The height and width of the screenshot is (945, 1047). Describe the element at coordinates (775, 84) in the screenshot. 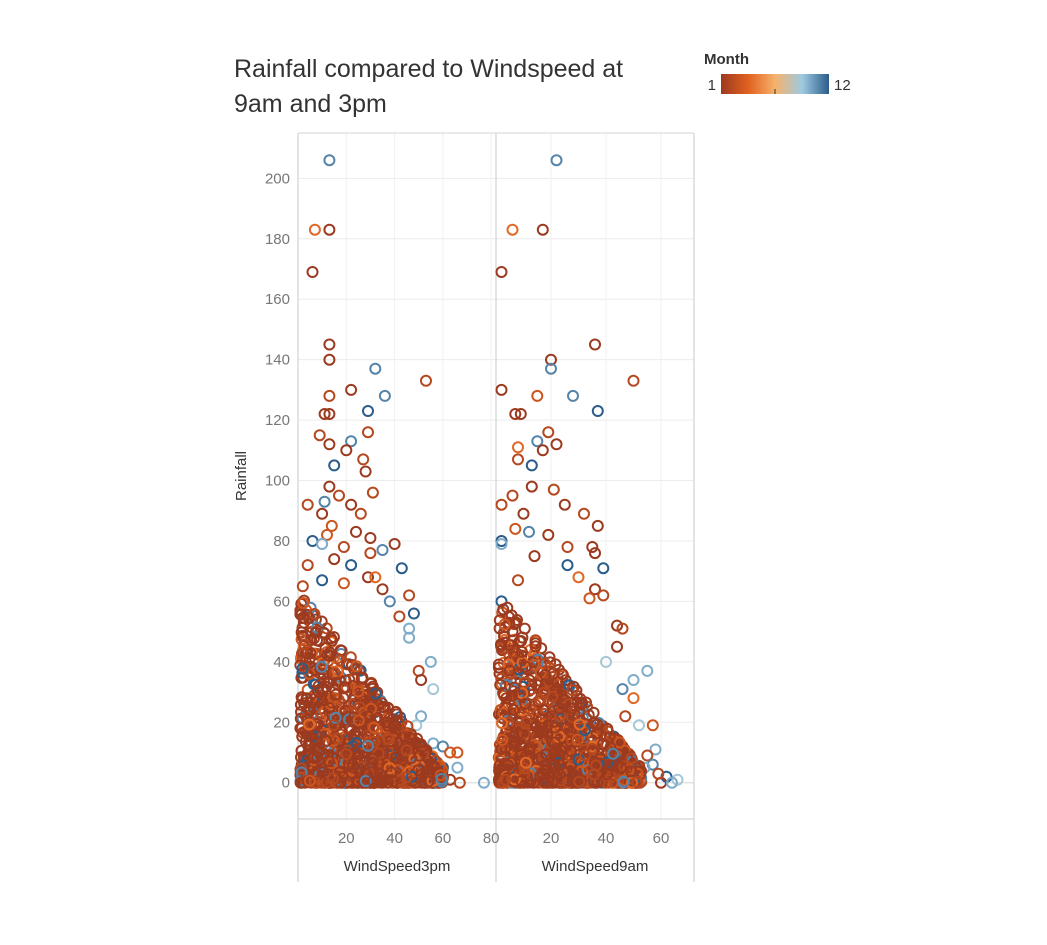

I see `legend-color-bar` at that location.